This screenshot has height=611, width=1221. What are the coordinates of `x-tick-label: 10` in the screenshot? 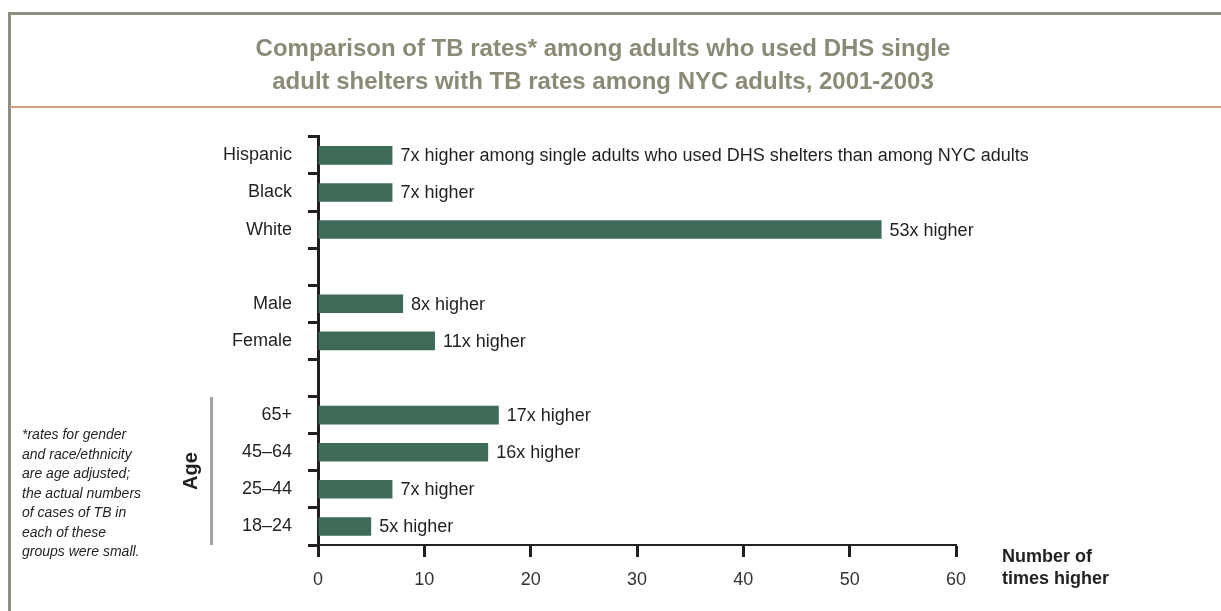 It's located at (424, 578).